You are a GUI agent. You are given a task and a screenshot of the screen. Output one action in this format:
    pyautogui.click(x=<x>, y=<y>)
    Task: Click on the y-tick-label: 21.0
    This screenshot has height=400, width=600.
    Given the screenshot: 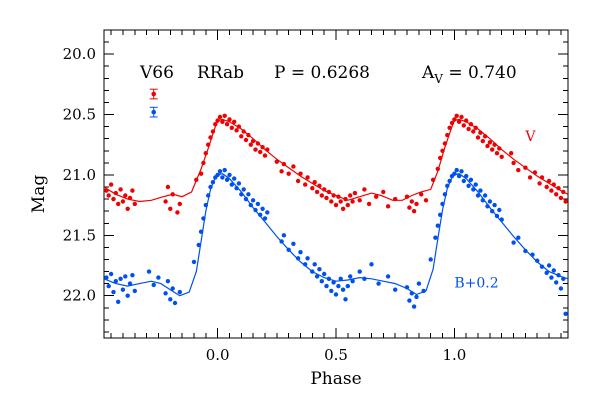 What is the action you would take?
    pyautogui.click(x=79, y=175)
    